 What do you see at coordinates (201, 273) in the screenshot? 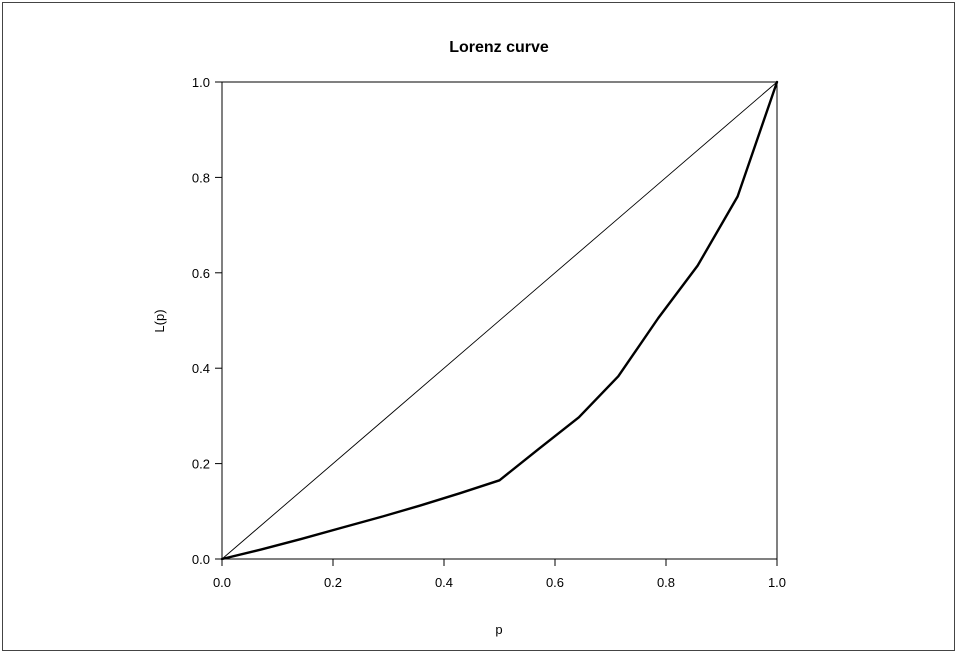
I see `y-tick-label: 0.6` at bounding box center [201, 273].